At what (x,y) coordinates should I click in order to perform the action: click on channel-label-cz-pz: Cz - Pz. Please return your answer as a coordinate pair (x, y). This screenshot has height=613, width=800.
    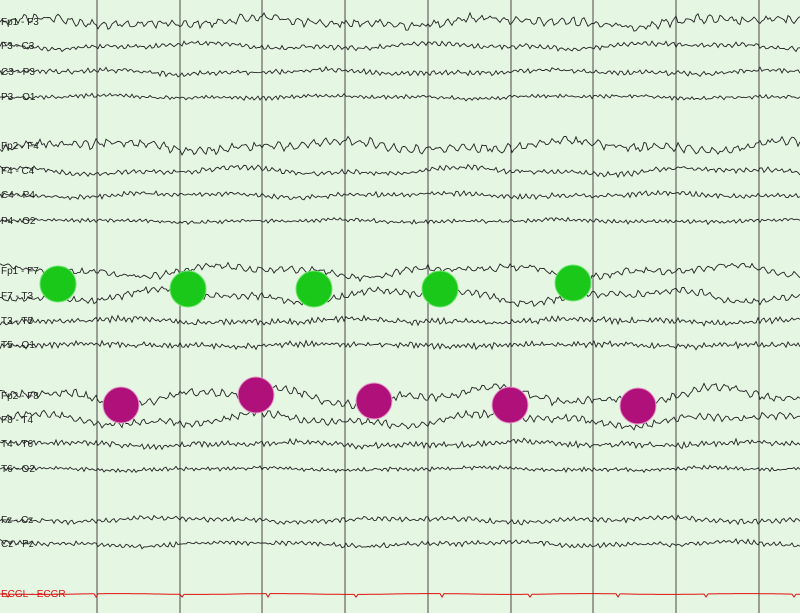
    Looking at the image, I should click on (17, 544).